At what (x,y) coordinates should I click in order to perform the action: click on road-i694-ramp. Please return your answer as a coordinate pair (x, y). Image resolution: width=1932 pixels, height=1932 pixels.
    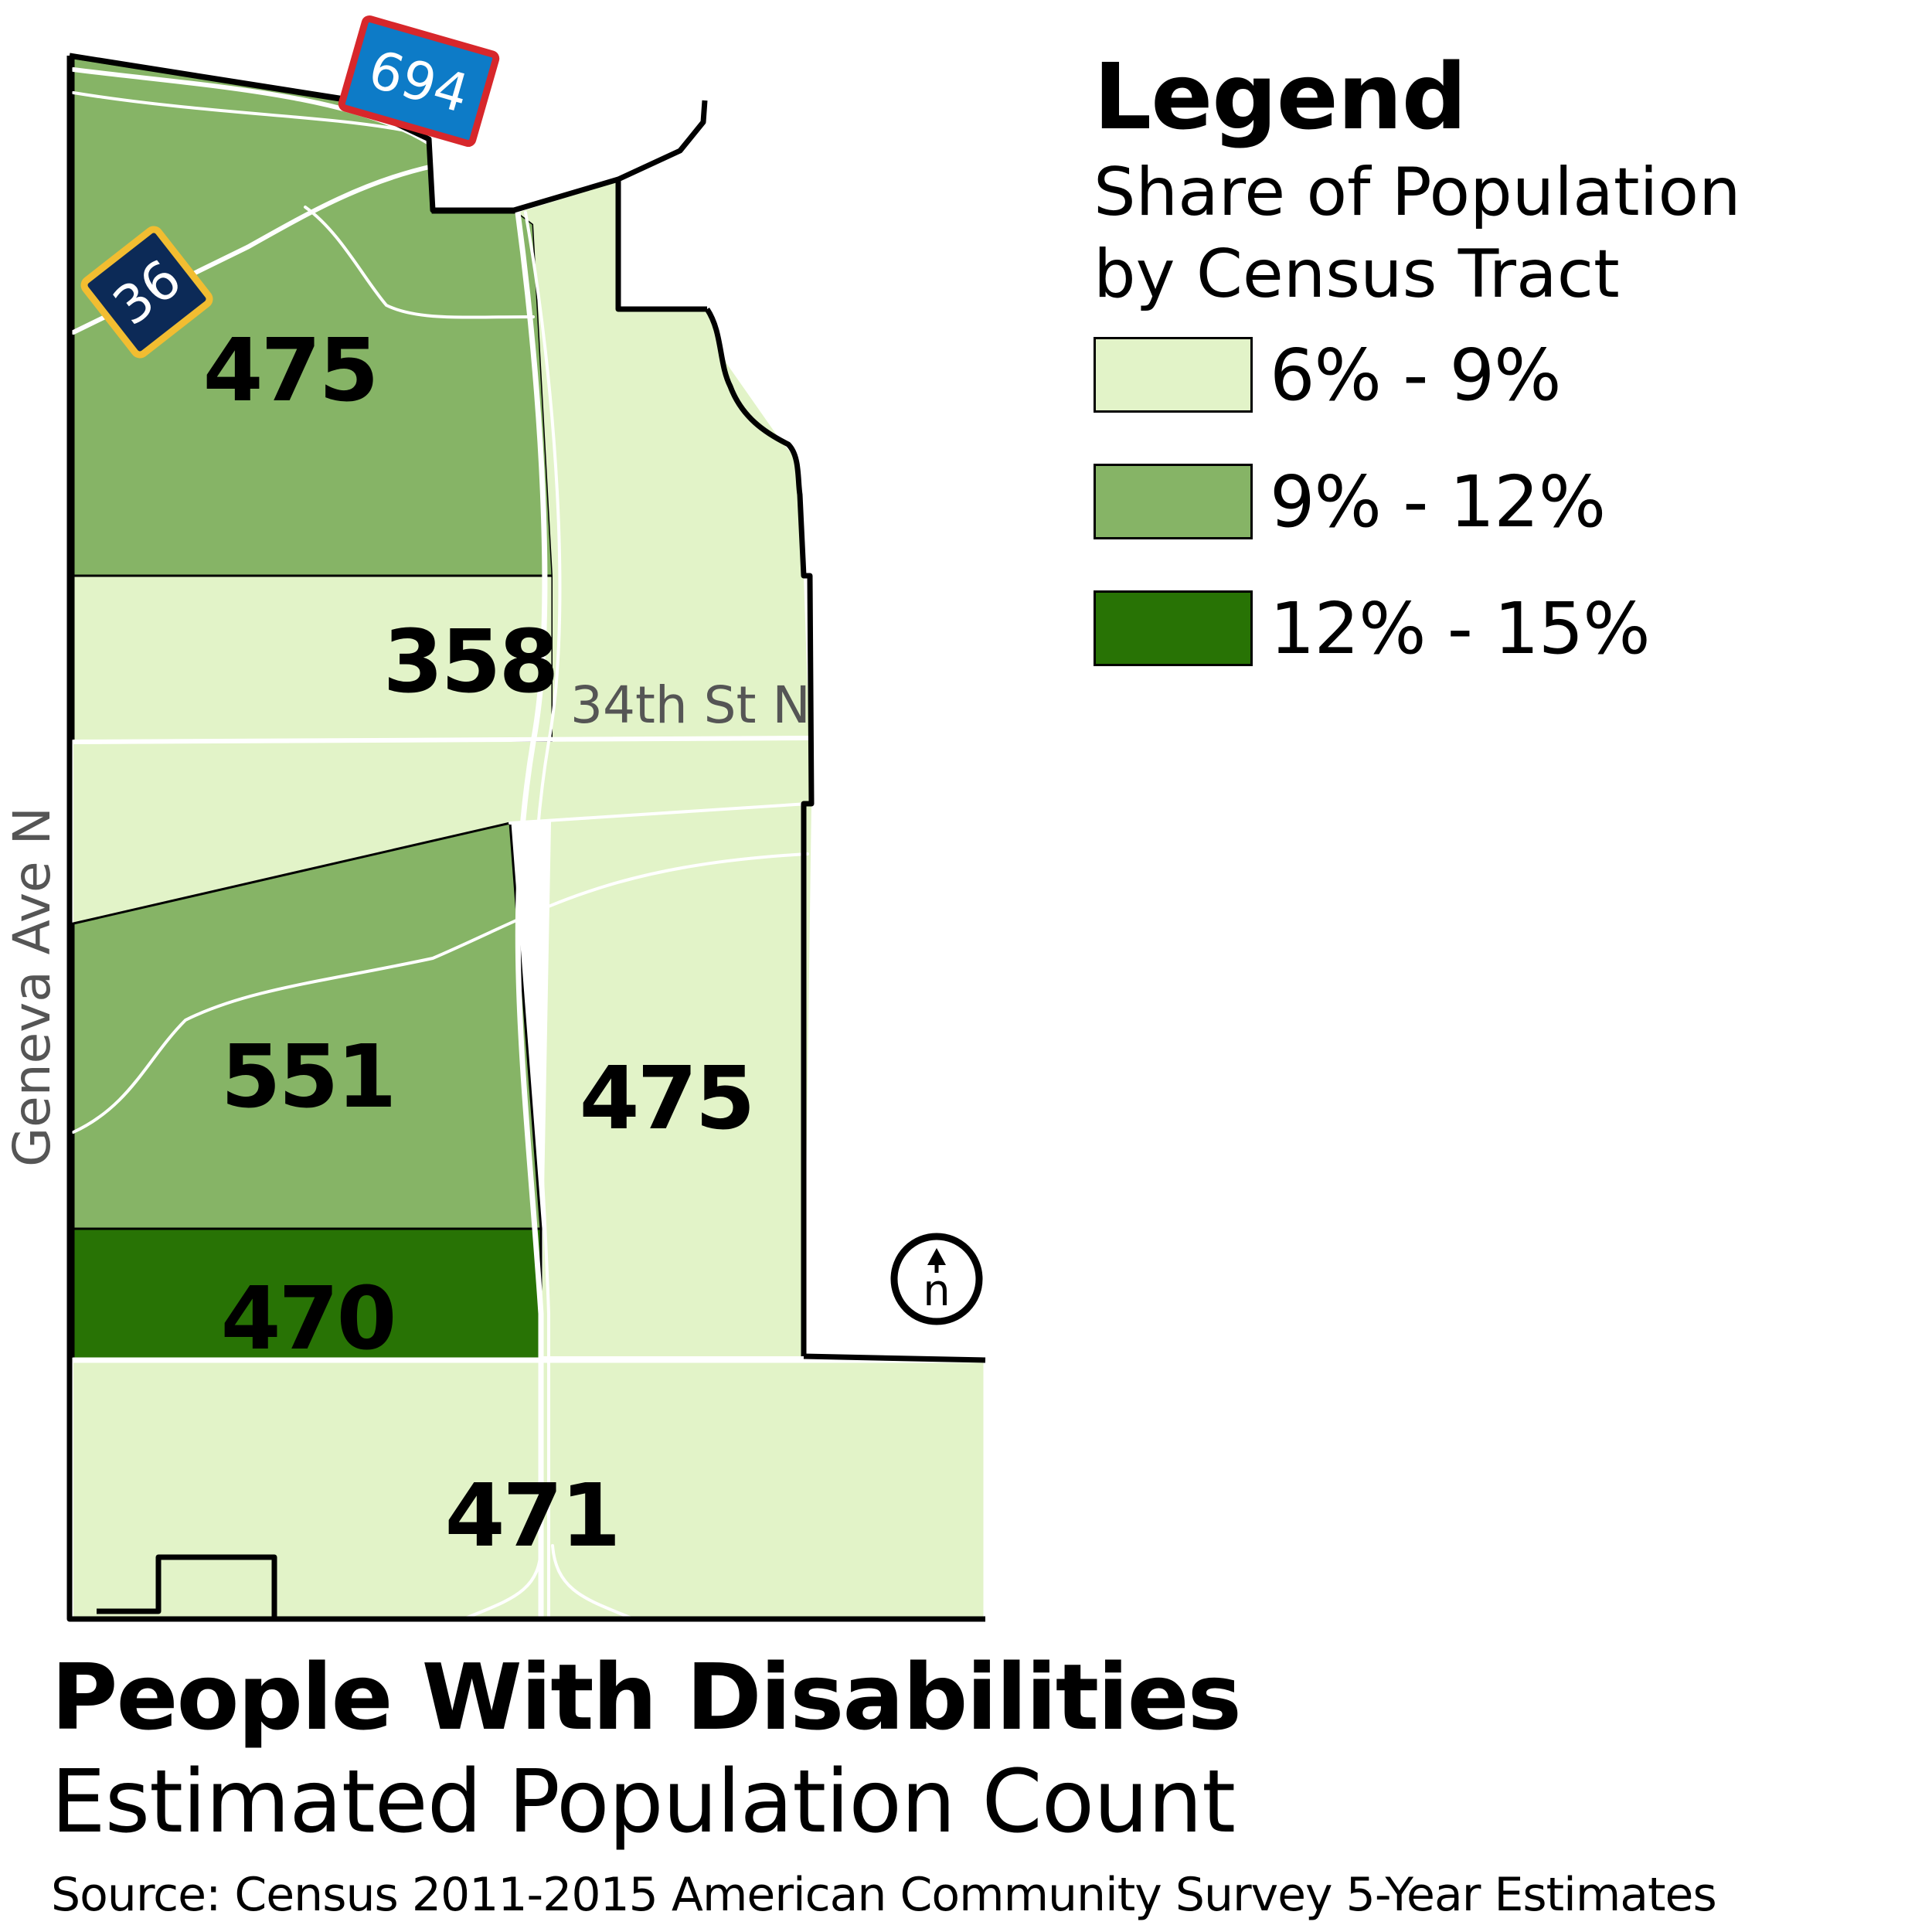
    Looking at the image, I should click on (250, 114).